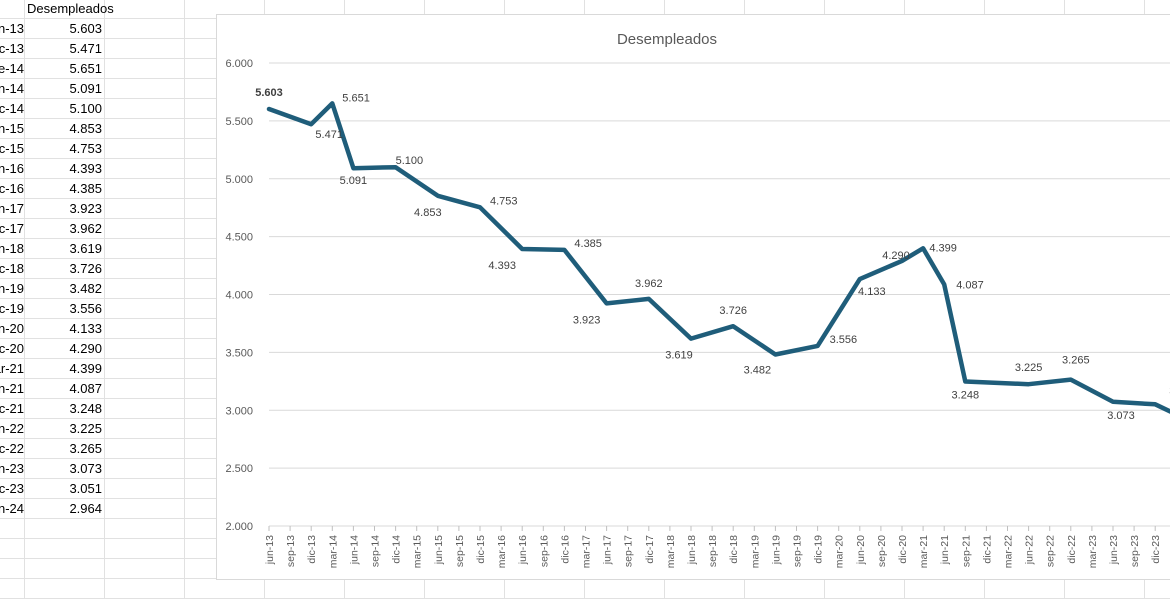 The height and width of the screenshot is (599, 1170). What do you see at coordinates (758, 371) in the screenshot?
I see `data-label: 3.482` at bounding box center [758, 371].